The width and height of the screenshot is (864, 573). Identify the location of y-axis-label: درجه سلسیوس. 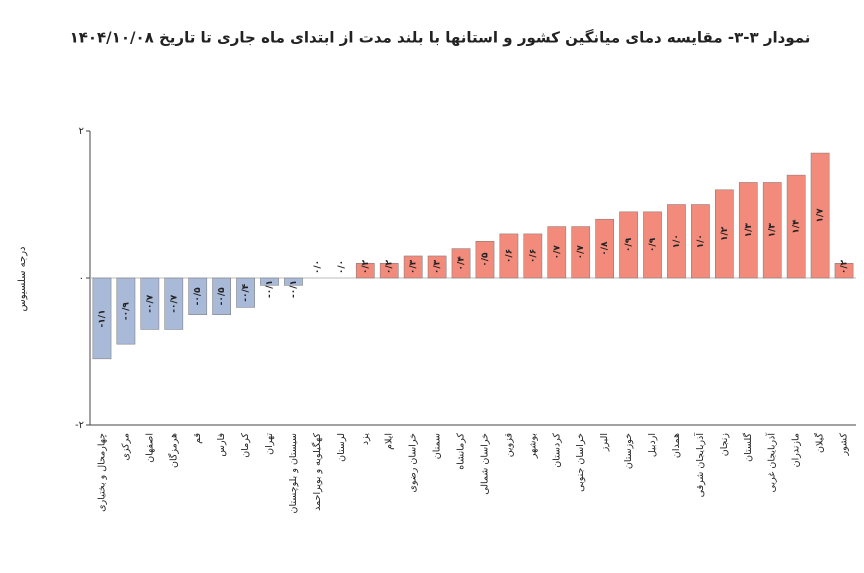
(22, 278).